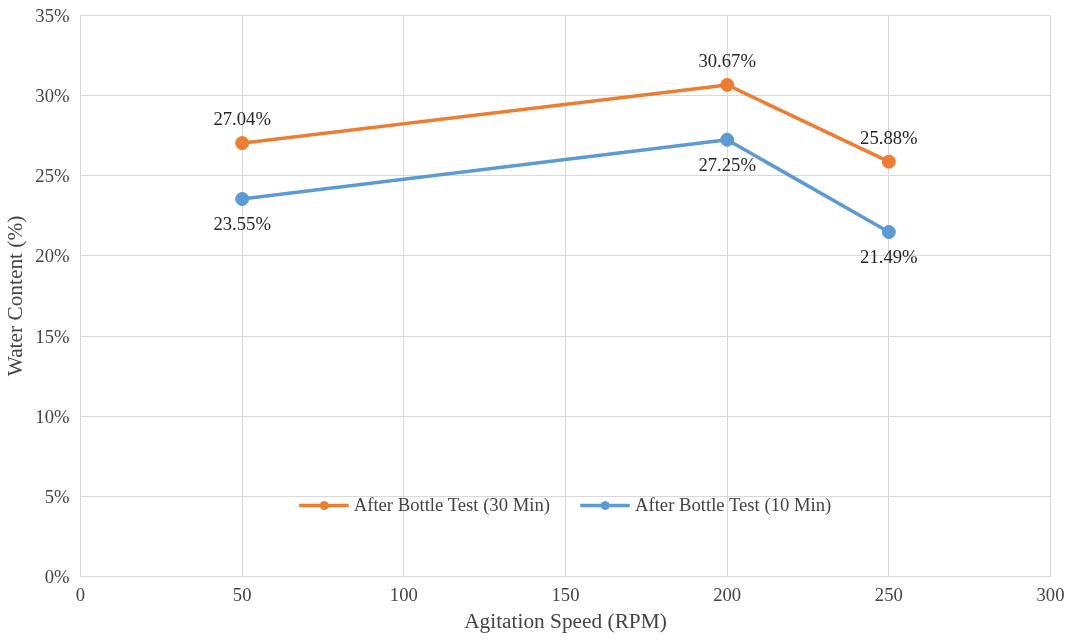 The height and width of the screenshot is (640, 1085). What do you see at coordinates (727, 594) in the screenshot?
I see `x-tick-label: 200` at bounding box center [727, 594].